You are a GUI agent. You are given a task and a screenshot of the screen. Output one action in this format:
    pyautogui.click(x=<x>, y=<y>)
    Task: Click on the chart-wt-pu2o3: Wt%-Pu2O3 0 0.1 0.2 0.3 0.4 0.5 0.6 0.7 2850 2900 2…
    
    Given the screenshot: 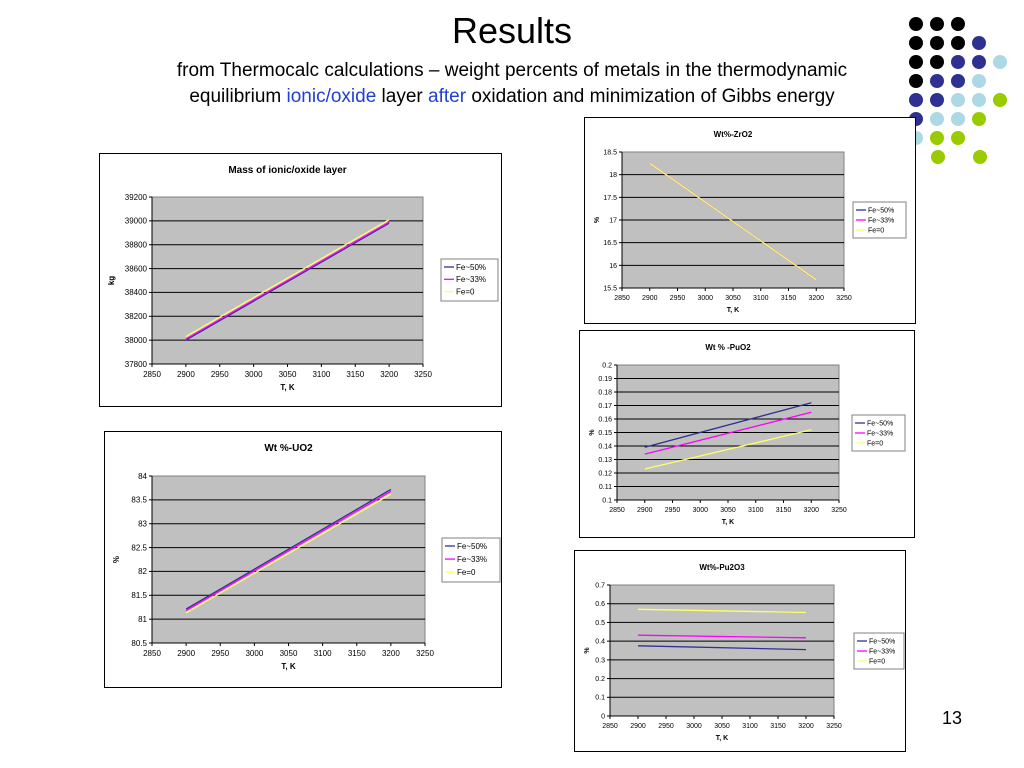 What is the action you would take?
    pyautogui.click(x=740, y=651)
    